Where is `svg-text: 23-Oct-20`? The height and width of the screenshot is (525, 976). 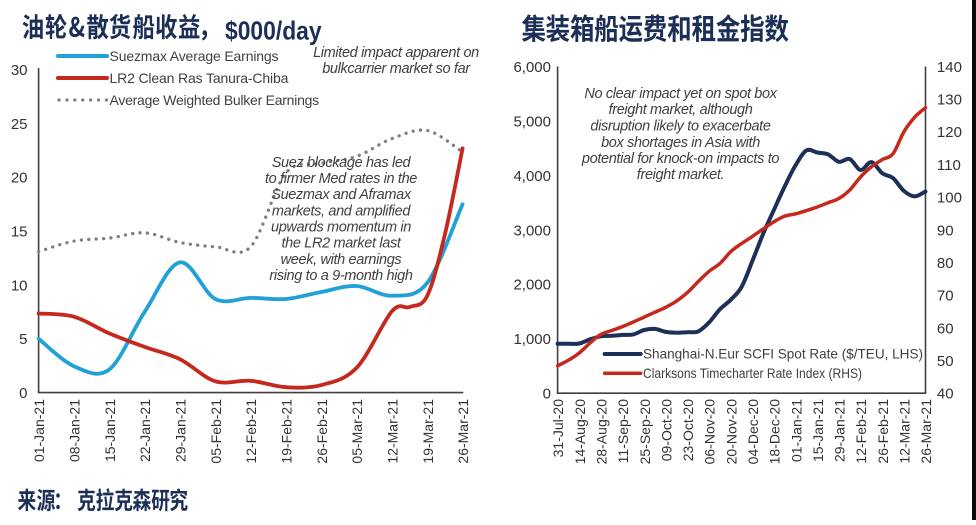 svg-text: 23-Oct-20 is located at coordinates (688, 430).